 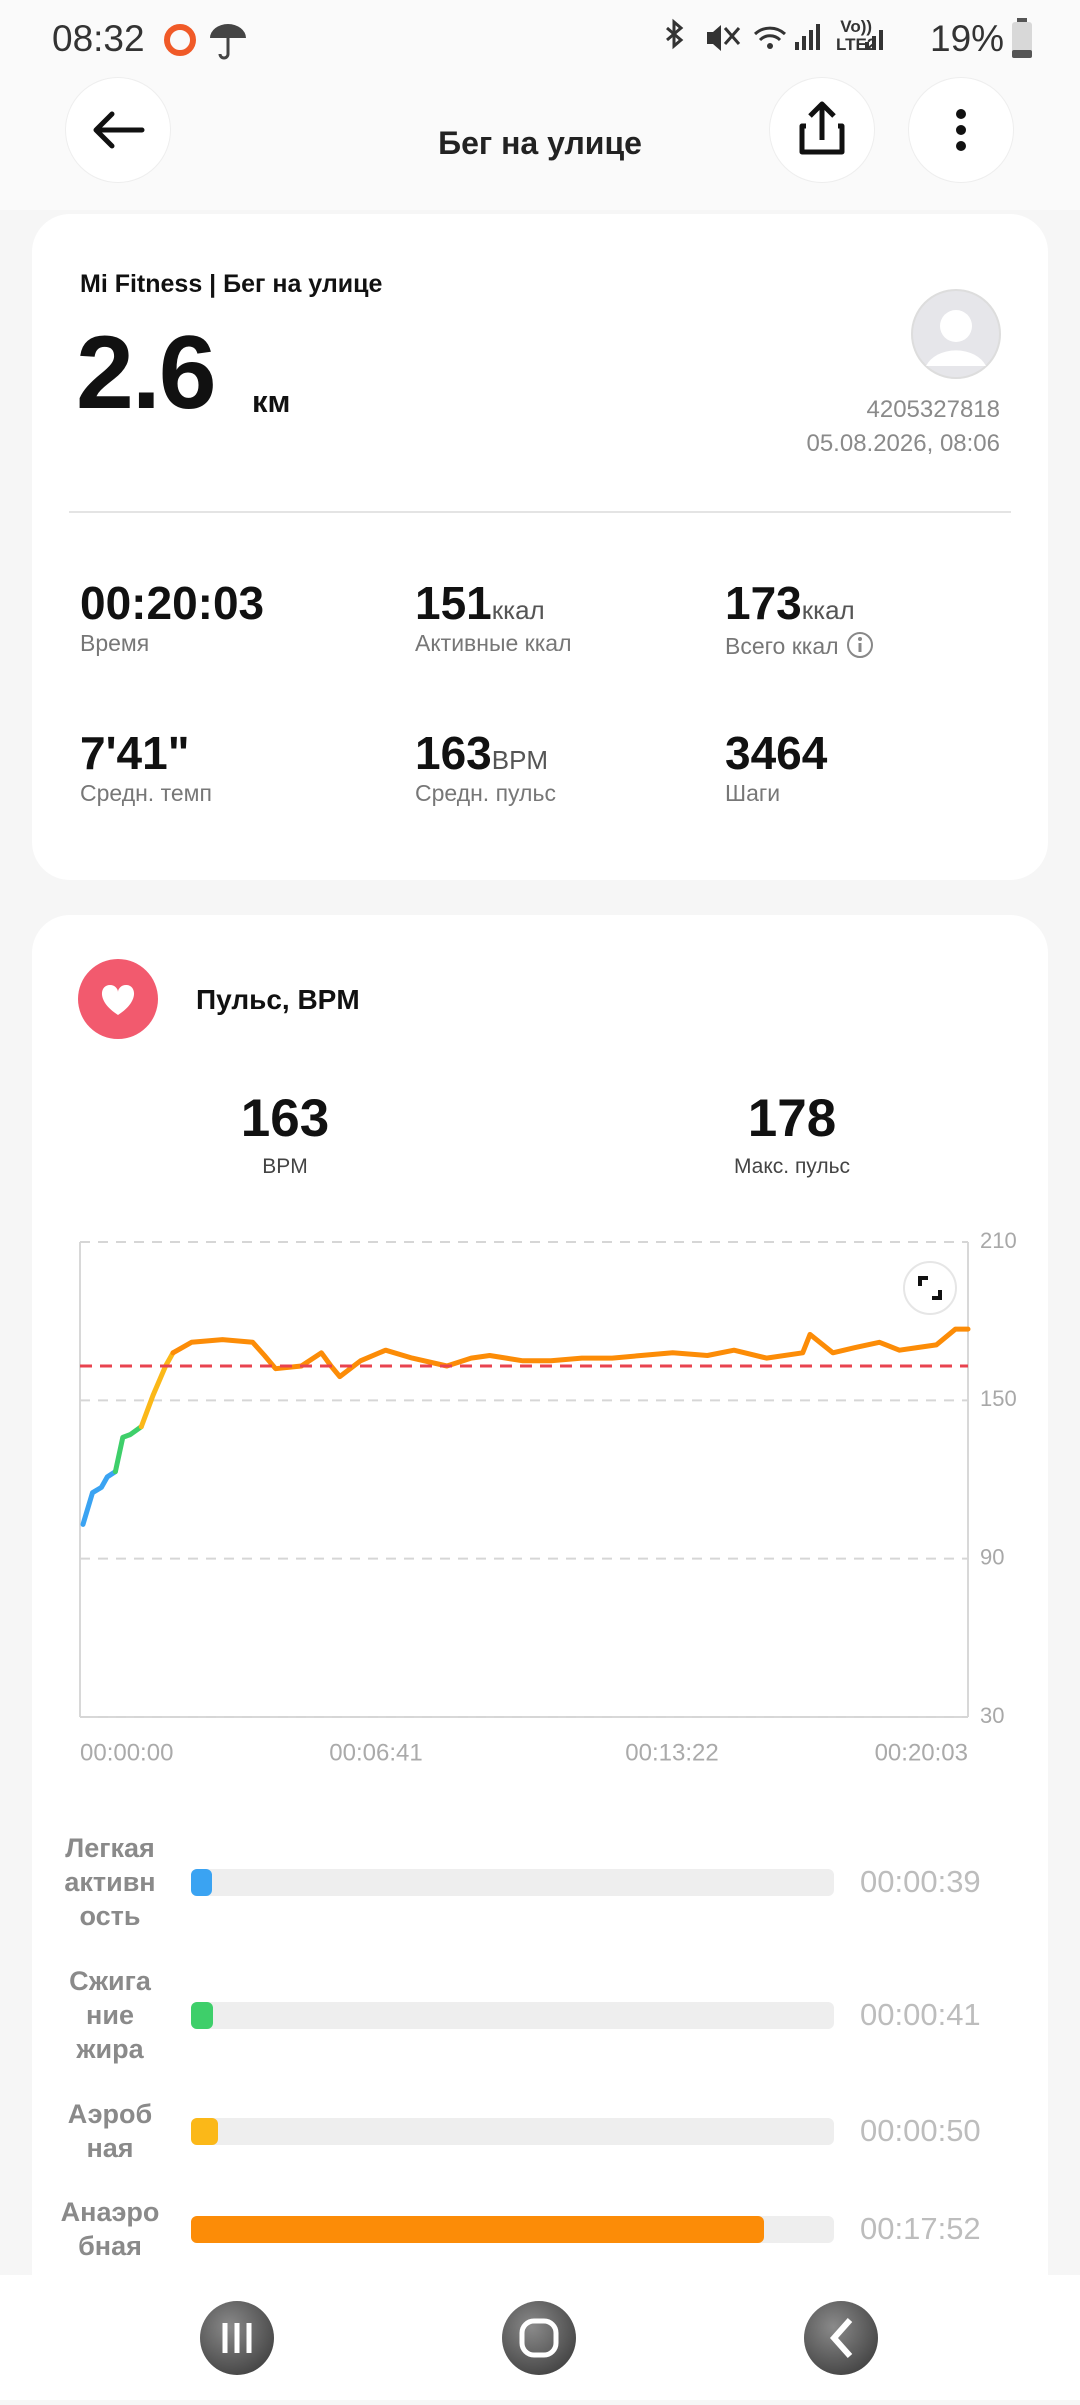 I want to click on stat-value: 173ккал, so click(x=800, y=603).